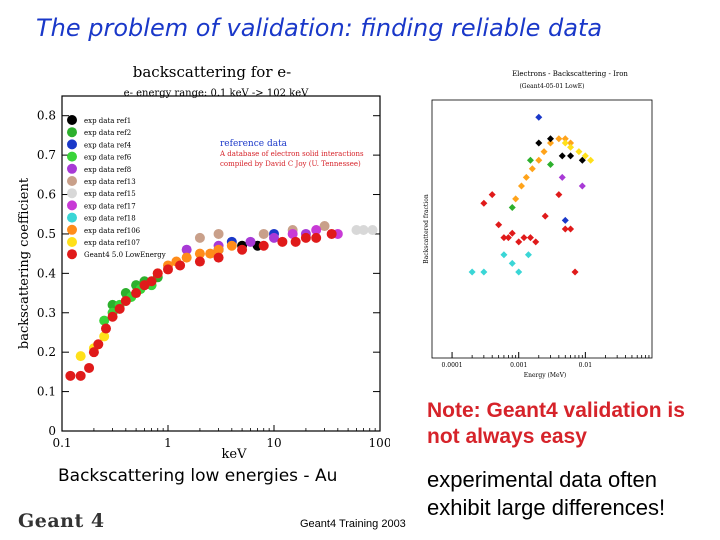 The height and width of the screenshot is (540, 720). Describe the element at coordinates (254, 144) in the screenshot. I see `reference-annotation: reference data` at that location.